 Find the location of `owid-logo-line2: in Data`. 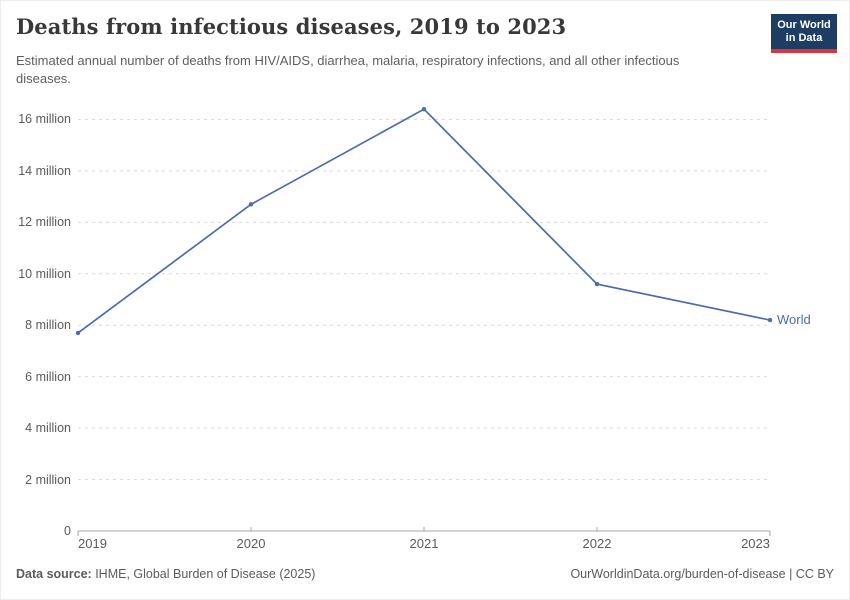

owid-logo-line2: in Data is located at coordinates (804, 38).